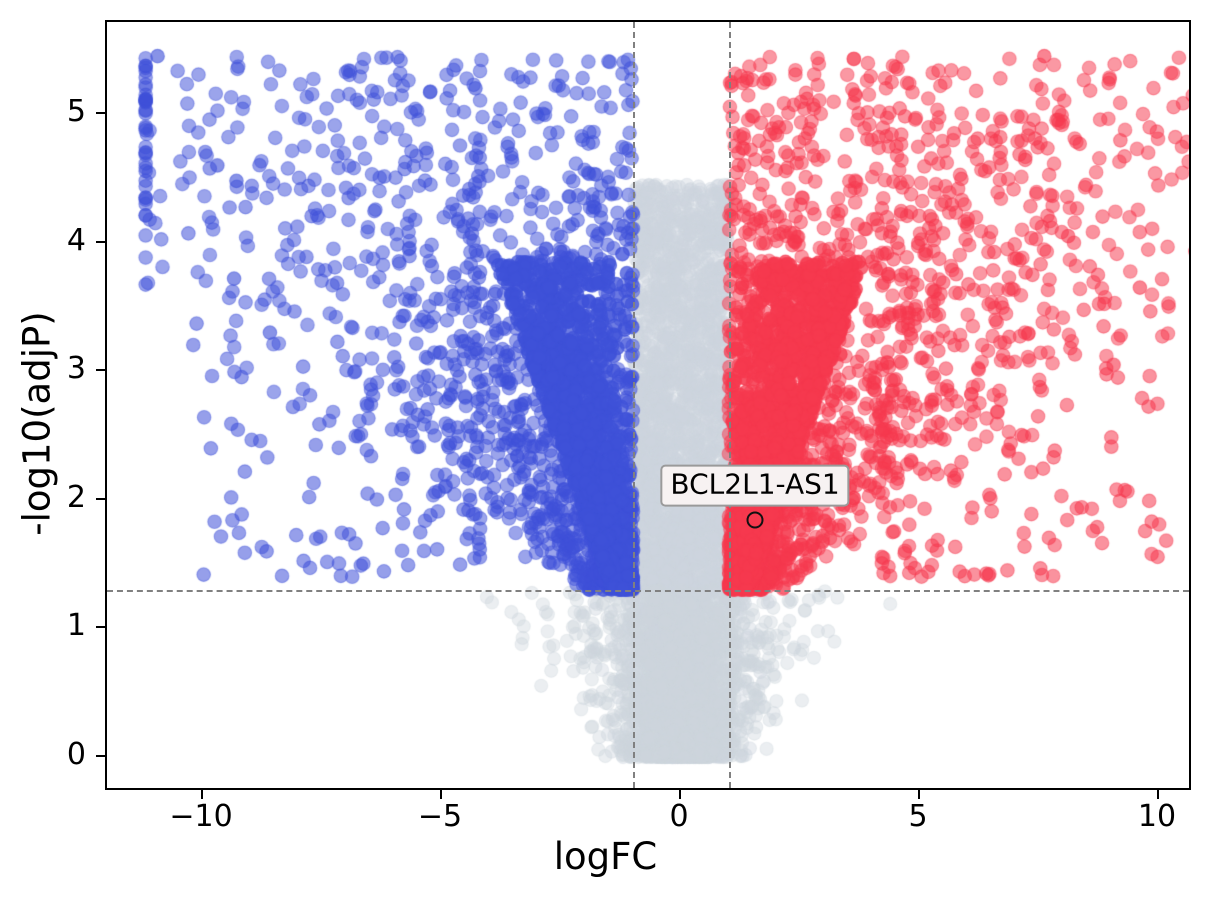 The image size is (1211, 906). I want to click on x-tick-label: −10, so click(201, 816).